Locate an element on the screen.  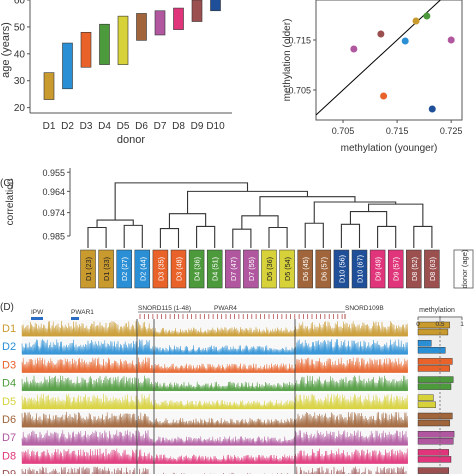
track-label: D8 is located at coordinates (9, 456).